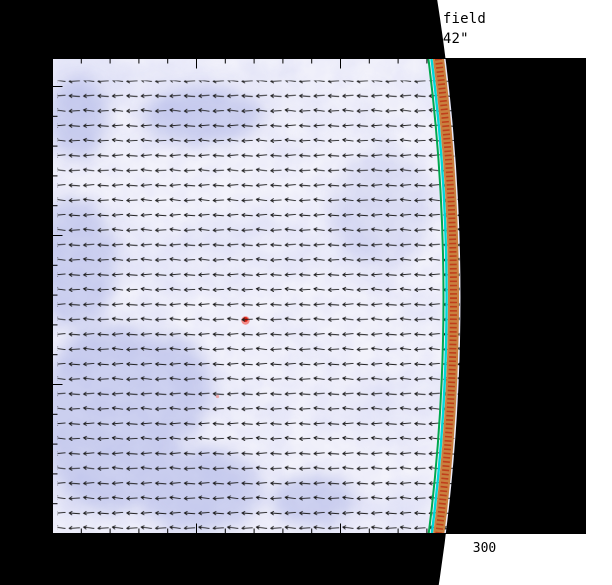  I want to click on y-axis-label: arc sec., so click(11, 295).